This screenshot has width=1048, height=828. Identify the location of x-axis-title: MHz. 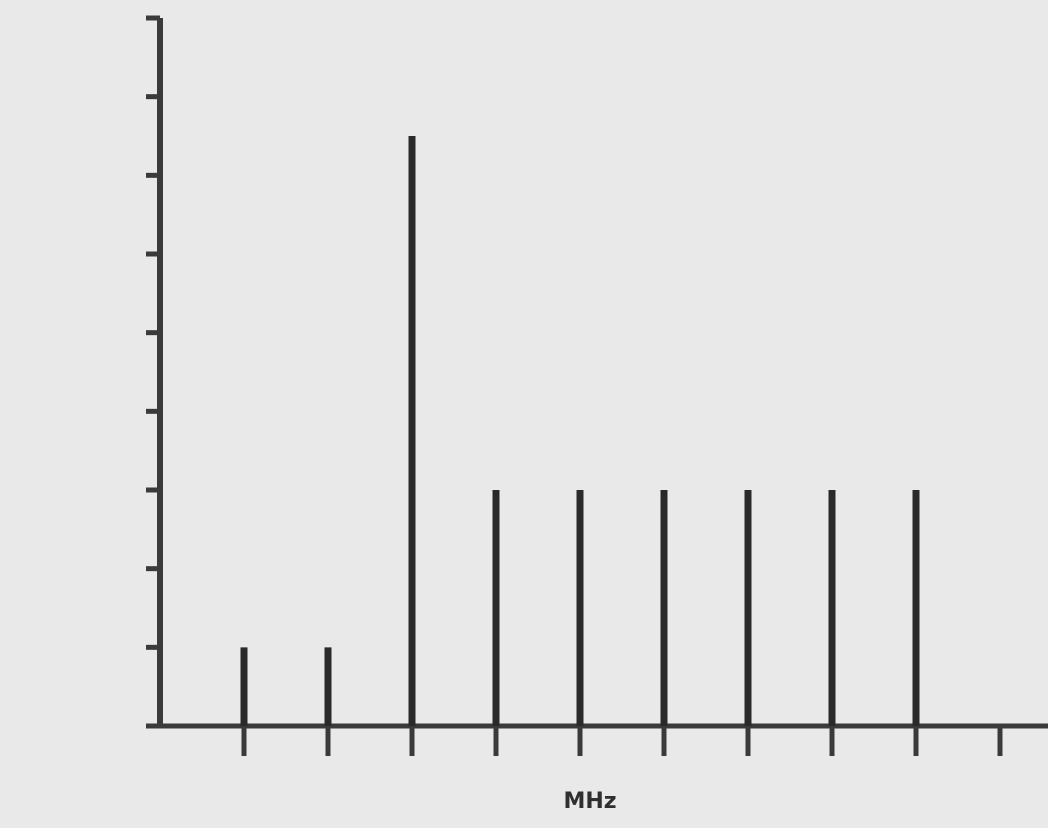
(589, 801).